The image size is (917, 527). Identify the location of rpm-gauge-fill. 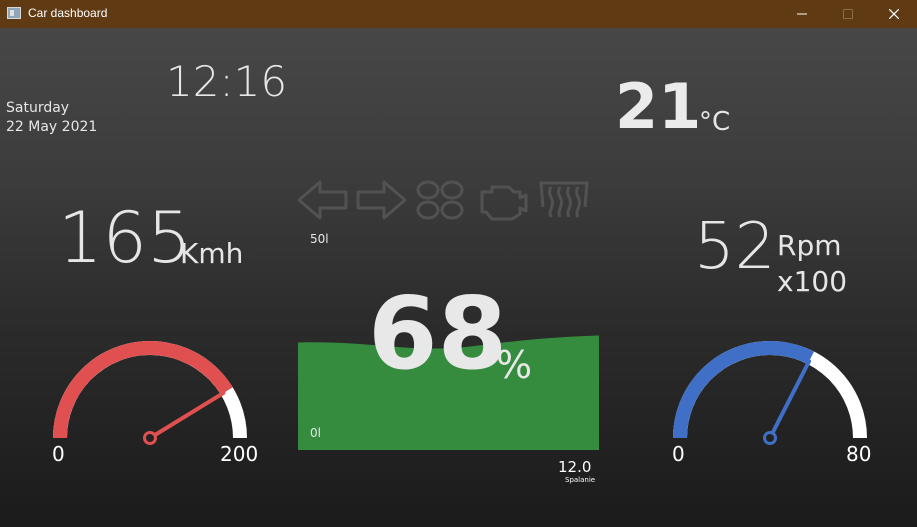
(744, 390).